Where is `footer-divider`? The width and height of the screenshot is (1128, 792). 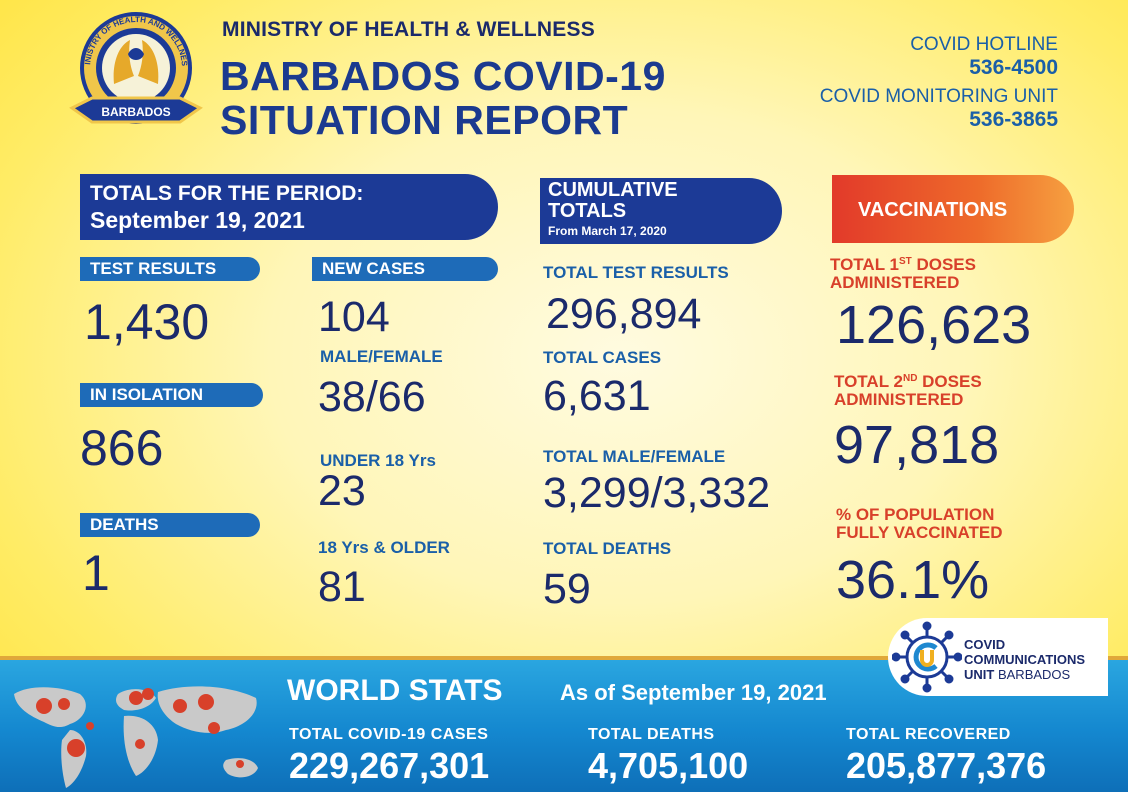 footer-divider is located at coordinates (564, 658).